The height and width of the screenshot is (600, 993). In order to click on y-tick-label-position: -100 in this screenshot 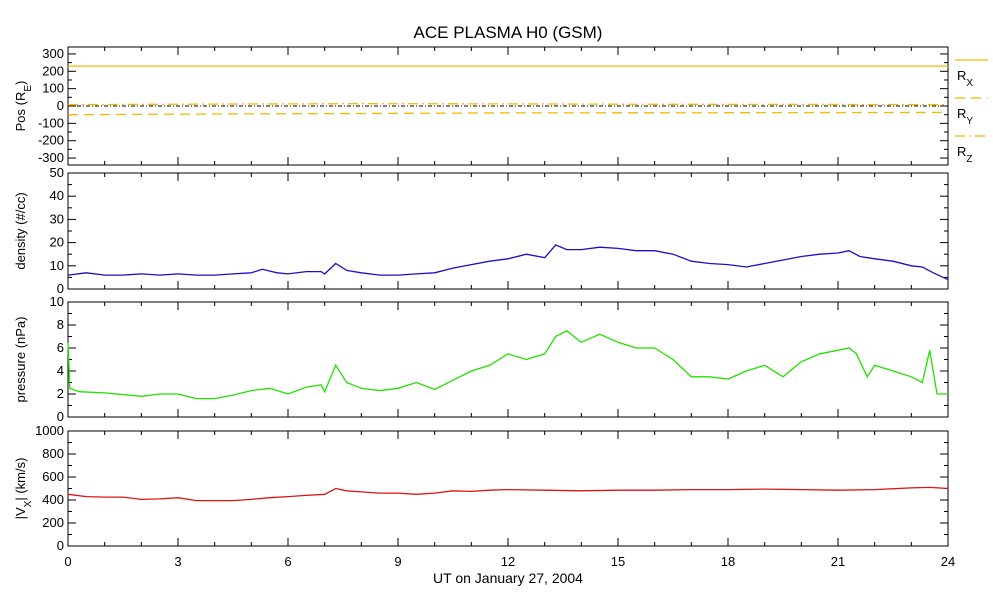, I will do `click(51, 122)`.